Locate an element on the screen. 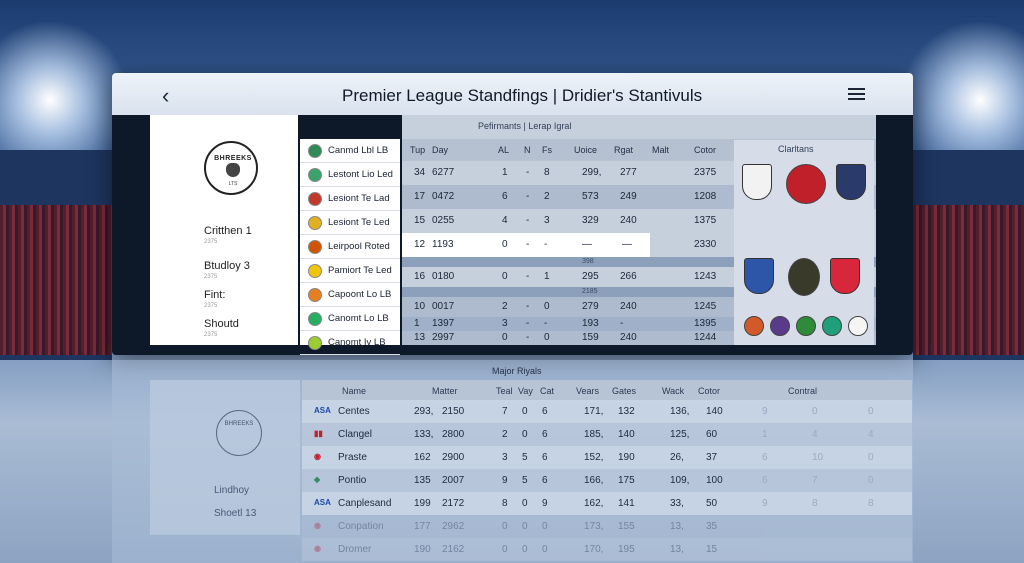 This screenshot has width=1024, height=563. summary-stat: Btudloy 3 is located at coordinates (227, 266).